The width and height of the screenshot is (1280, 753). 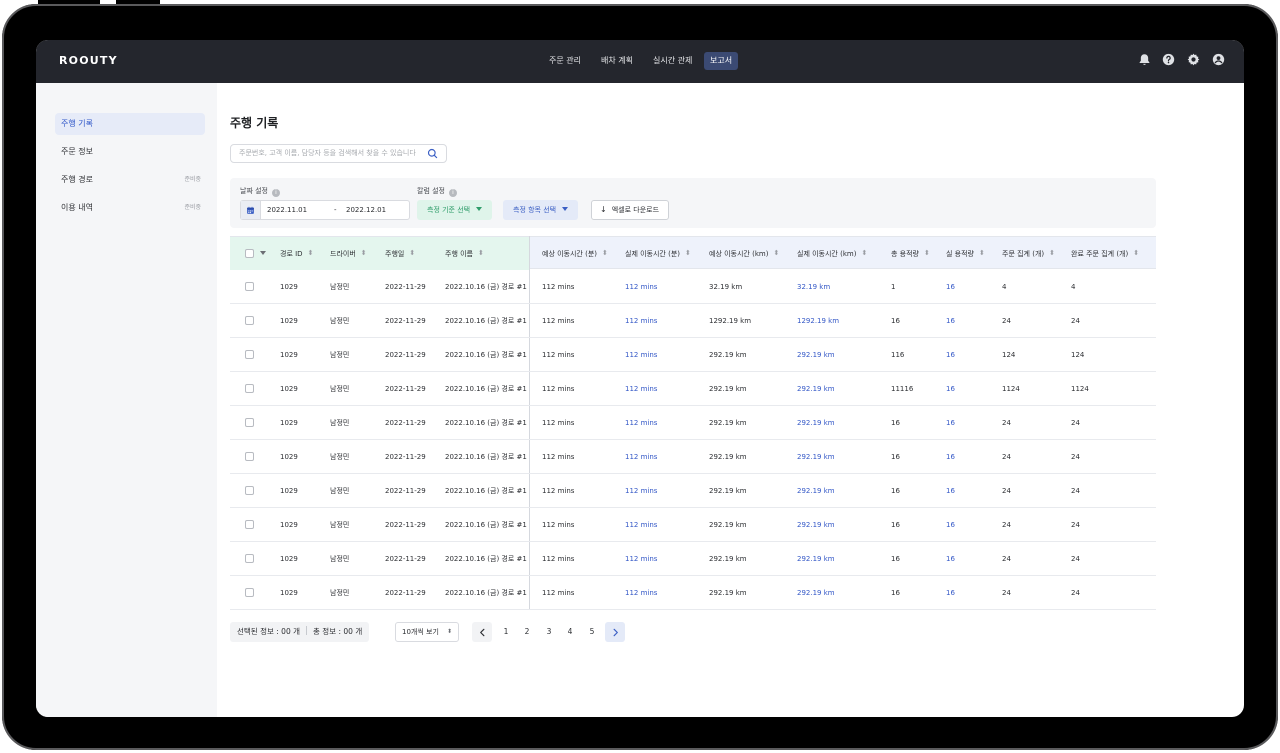 What do you see at coordinates (482, 632) in the screenshot?
I see `prev-page-button` at bounding box center [482, 632].